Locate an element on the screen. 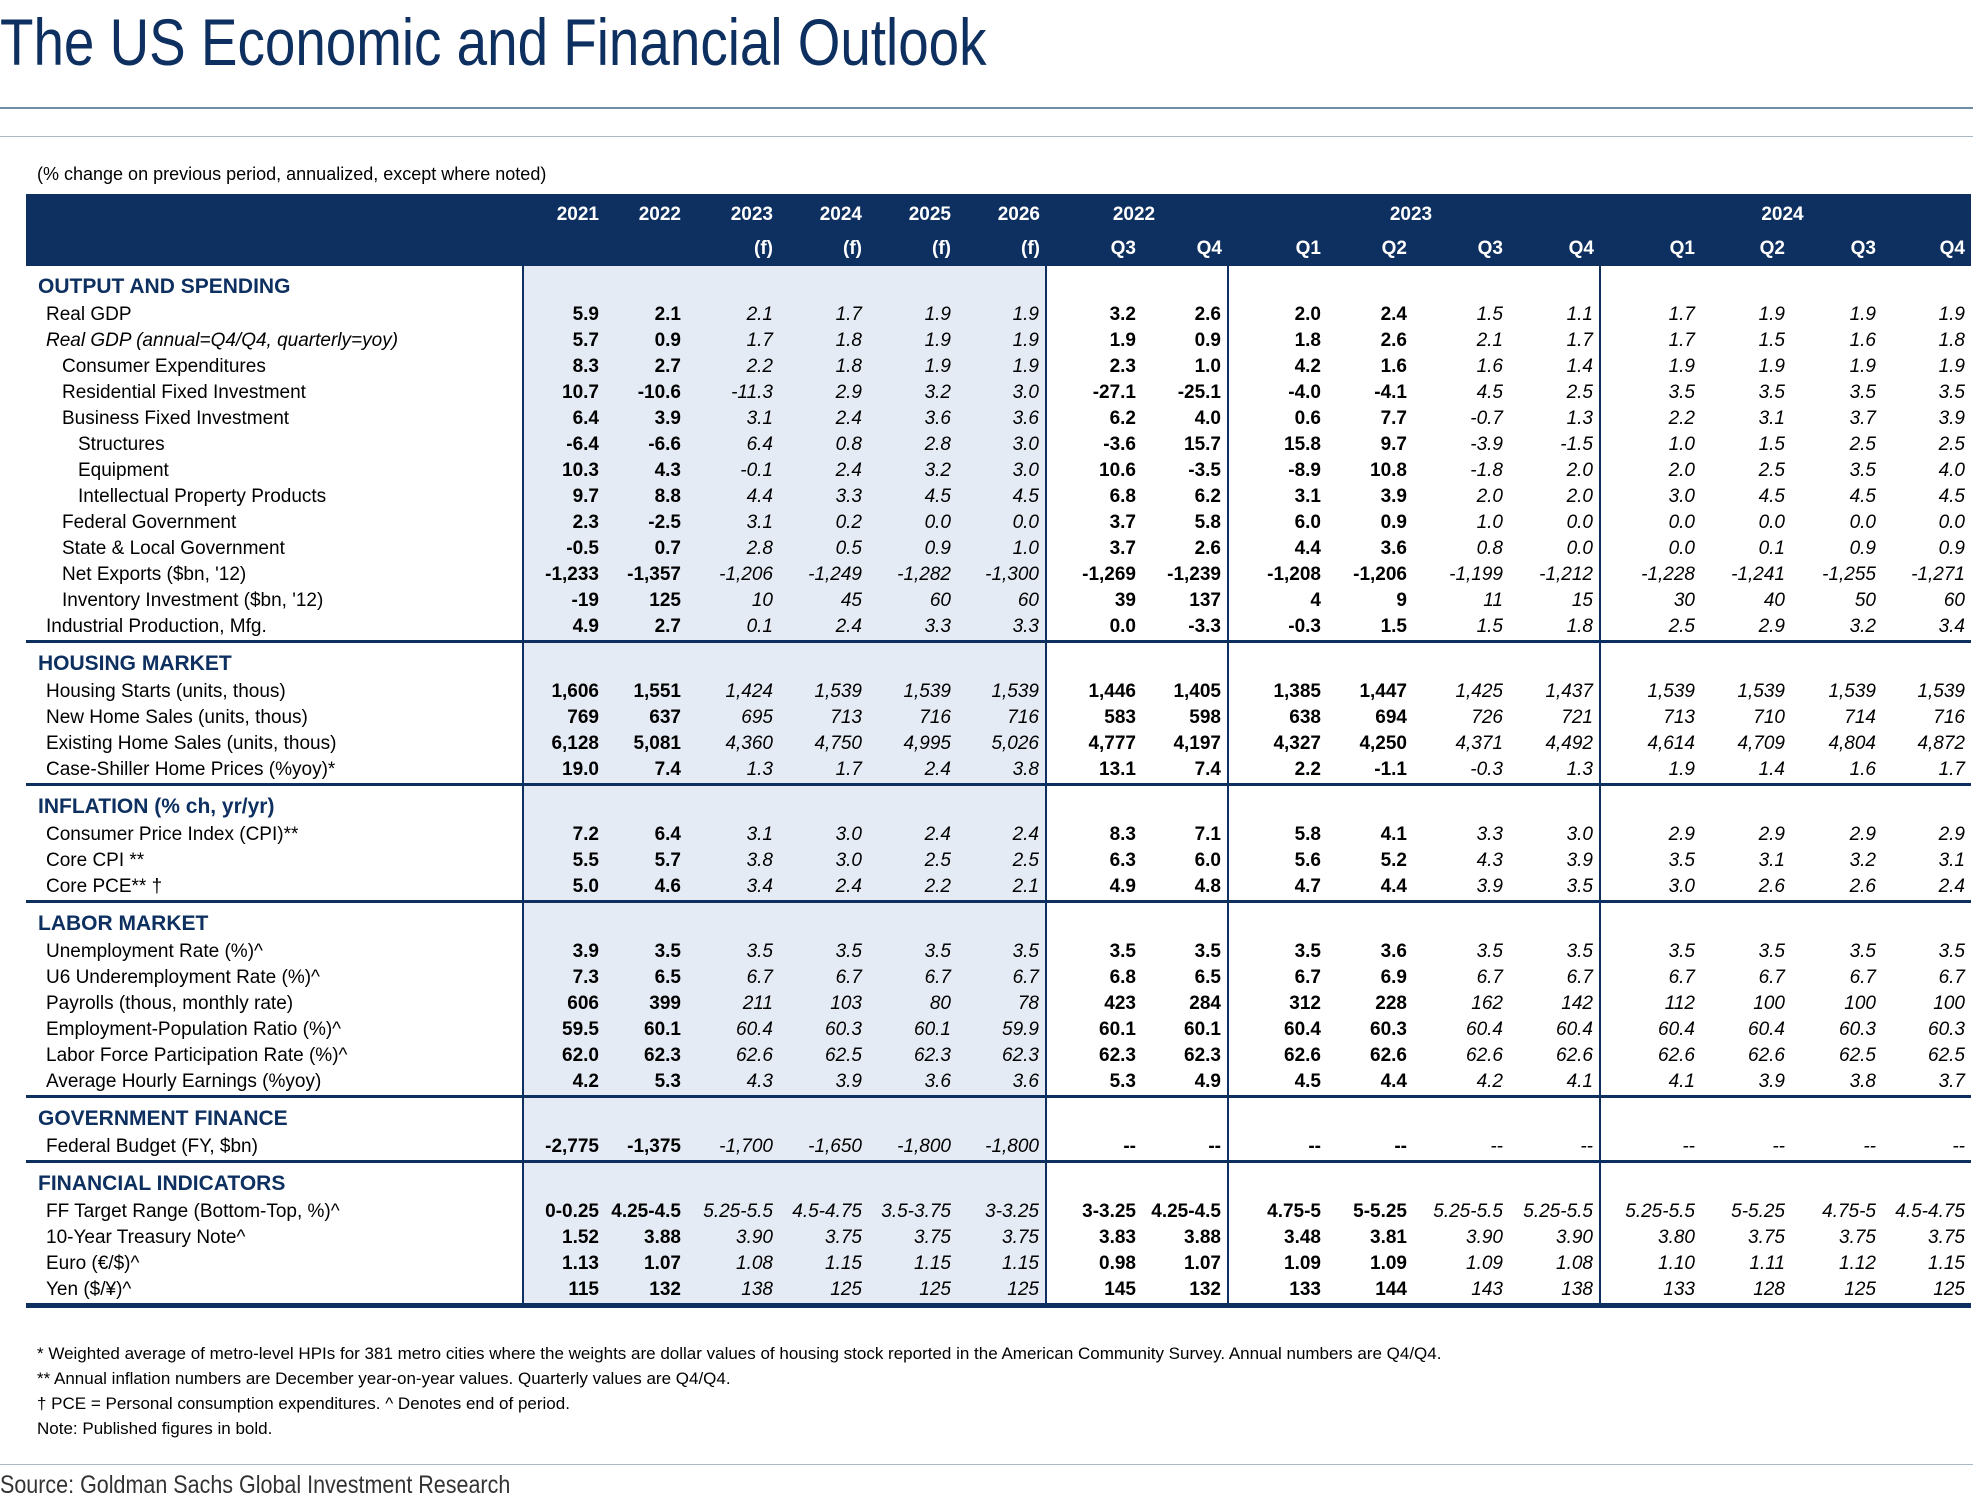 The height and width of the screenshot is (1504, 1973). value-cell: 2.7 is located at coordinates (646, 367).